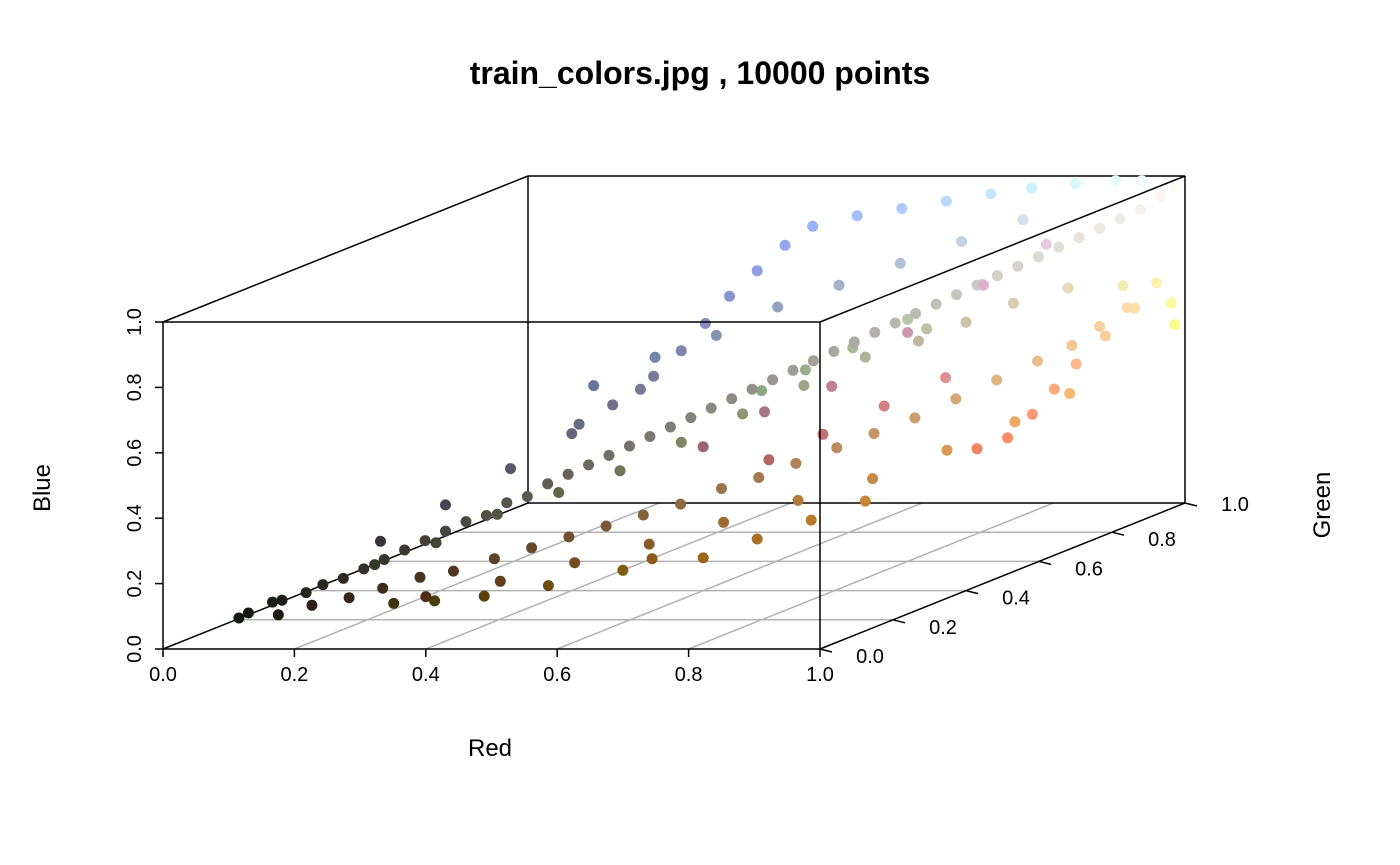  Describe the element at coordinates (135, 518) in the screenshot. I see `z-tick-label: 0.4` at that location.